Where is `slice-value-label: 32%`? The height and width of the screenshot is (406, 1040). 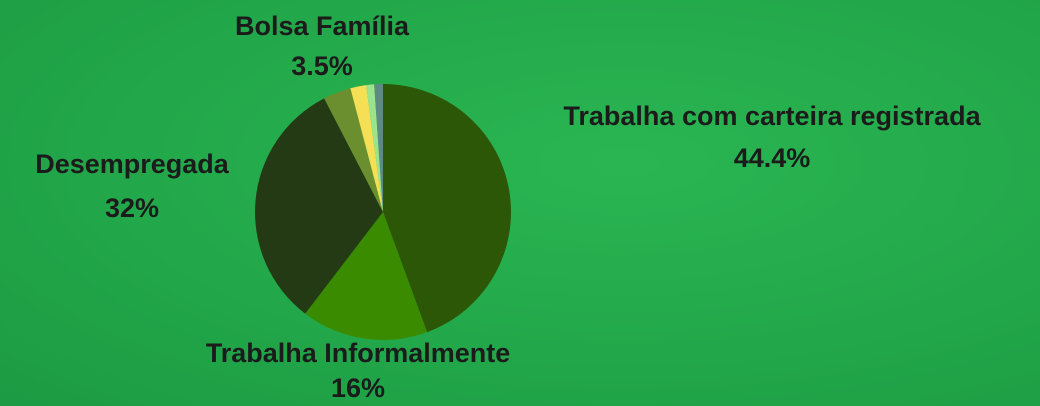
slice-value-label: 32% is located at coordinates (132, 208).